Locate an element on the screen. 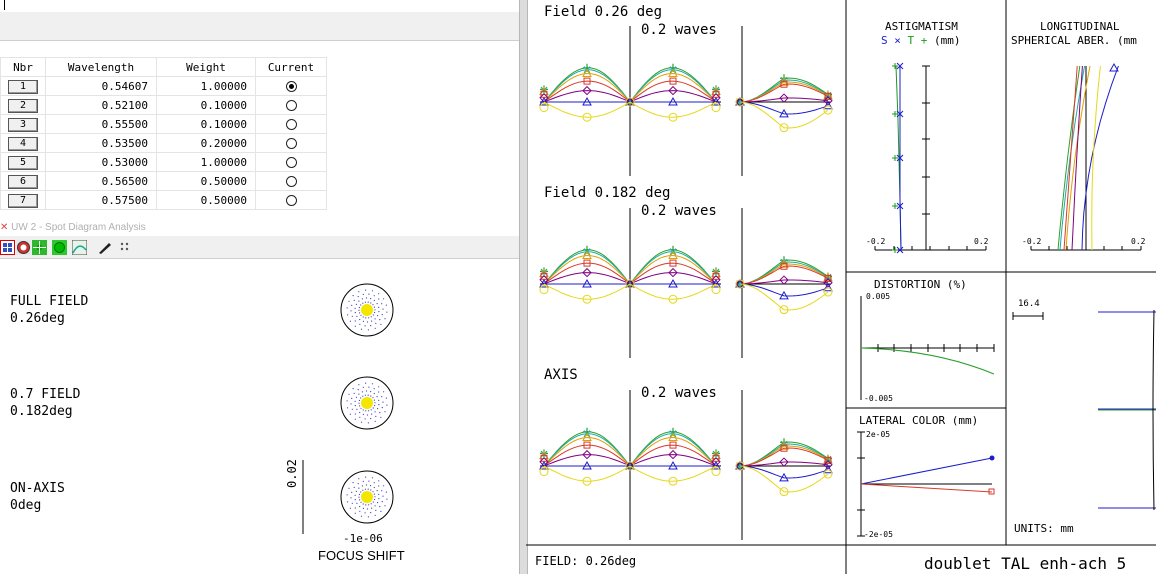 This screenshot has width=1156, height=574. latc-bottom: -2e-05 is located at coordinates (878, 534).